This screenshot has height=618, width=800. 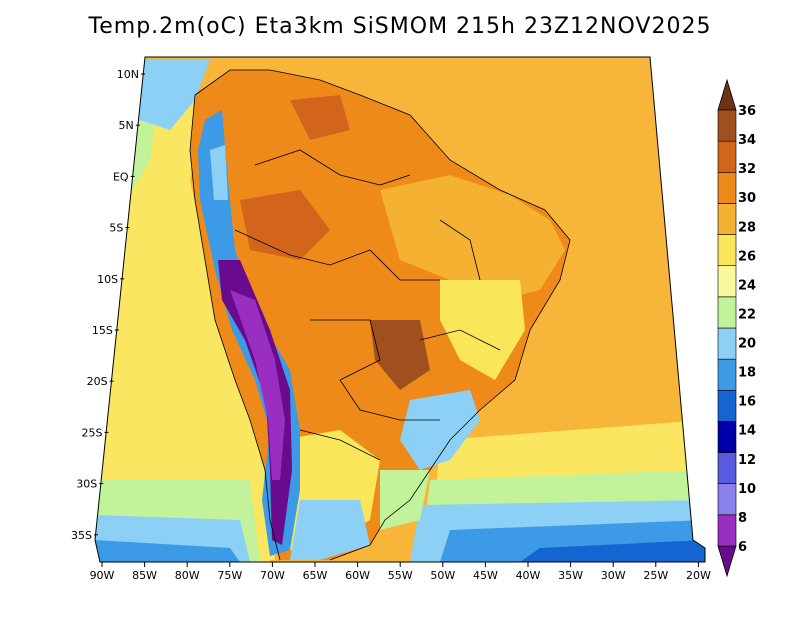 I want to click on lon-tick-label: 45W, so click(x=485, y=575).